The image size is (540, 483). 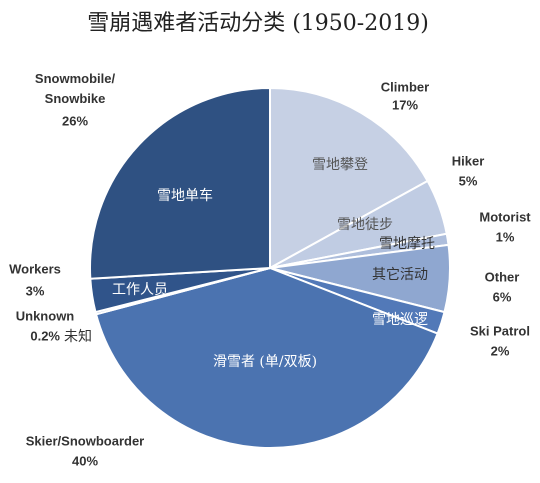 What do you see at coordinates (85, 460) in the screenshot?
I see `value-label: 40%` at bounding box center [85, 460].